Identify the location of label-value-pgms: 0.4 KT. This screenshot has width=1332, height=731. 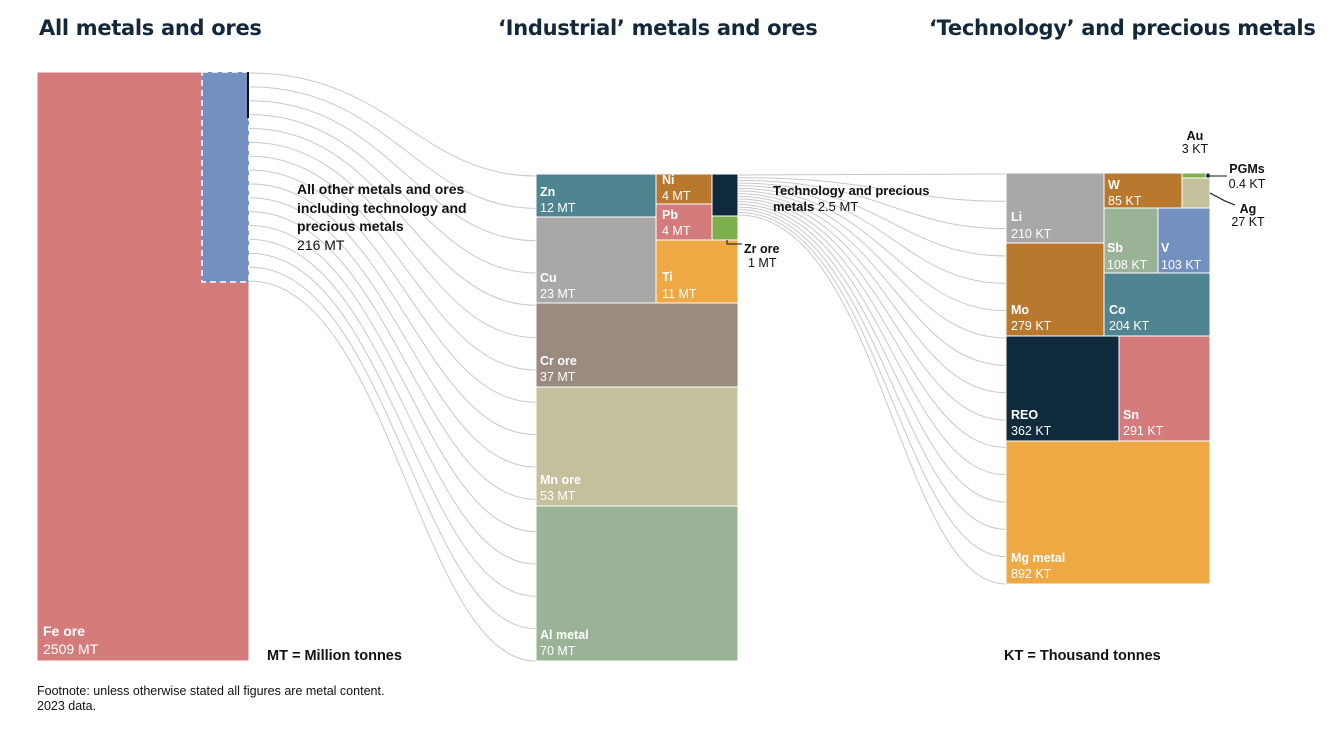
(1247, 184).